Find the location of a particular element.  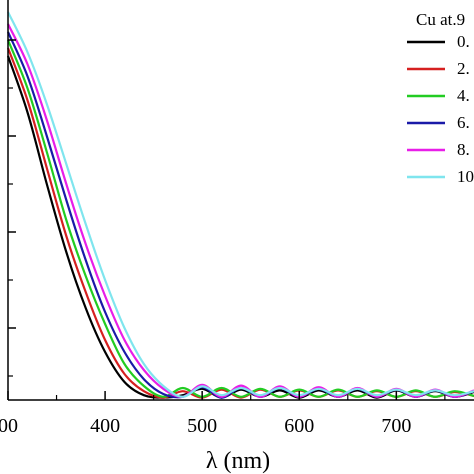

legend-label-4: 8. is located at coordinates (463, 149).